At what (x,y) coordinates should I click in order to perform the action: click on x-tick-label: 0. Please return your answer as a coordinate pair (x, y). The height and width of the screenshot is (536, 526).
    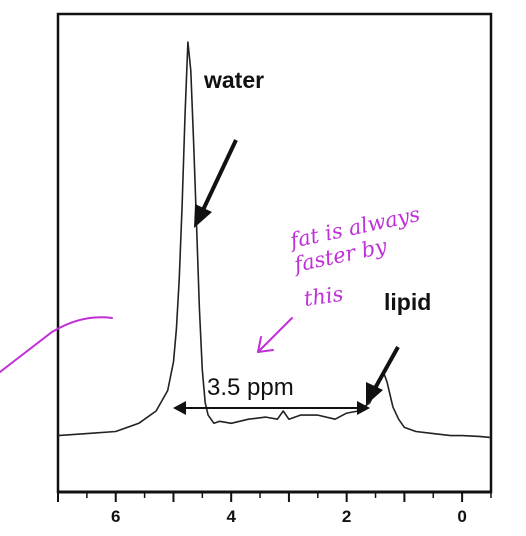
    Looking at the image, I should click on (461, 516).